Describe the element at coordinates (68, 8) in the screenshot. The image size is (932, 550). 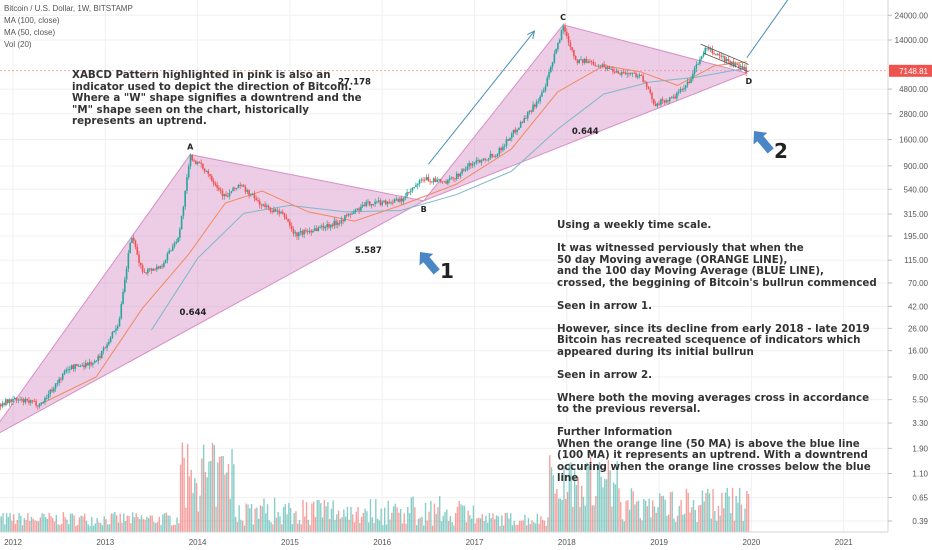
I see `legend-symbol: Bitcoin / U.S. Dollar, 1W, BITSTAMP` at that location.